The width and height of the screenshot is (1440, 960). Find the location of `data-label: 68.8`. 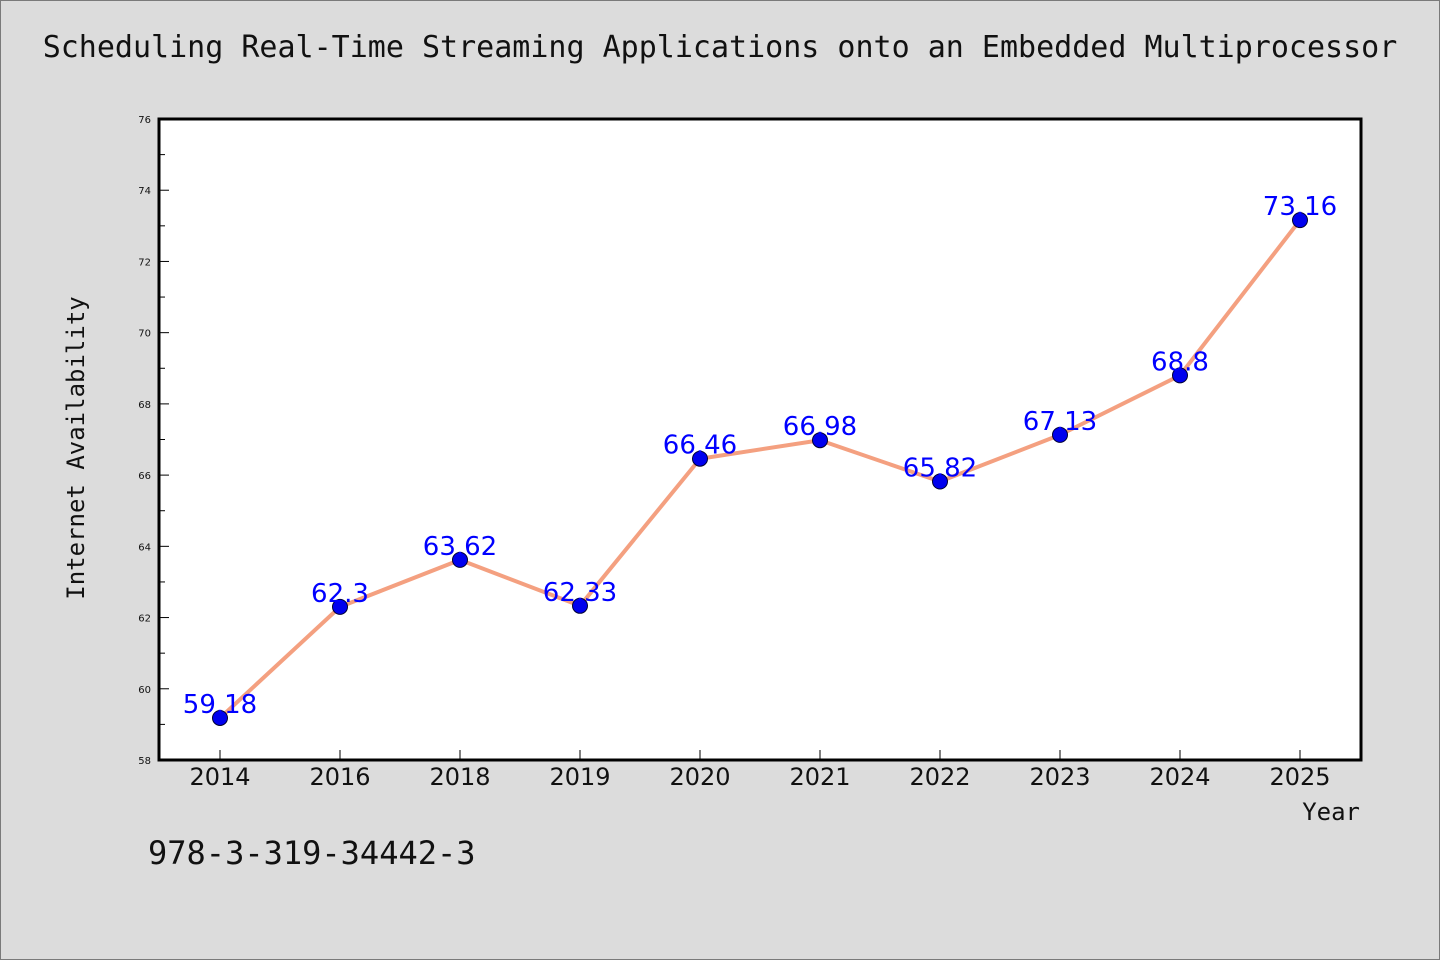

data-label: 68.8 is located at coordinates (1180, 362).